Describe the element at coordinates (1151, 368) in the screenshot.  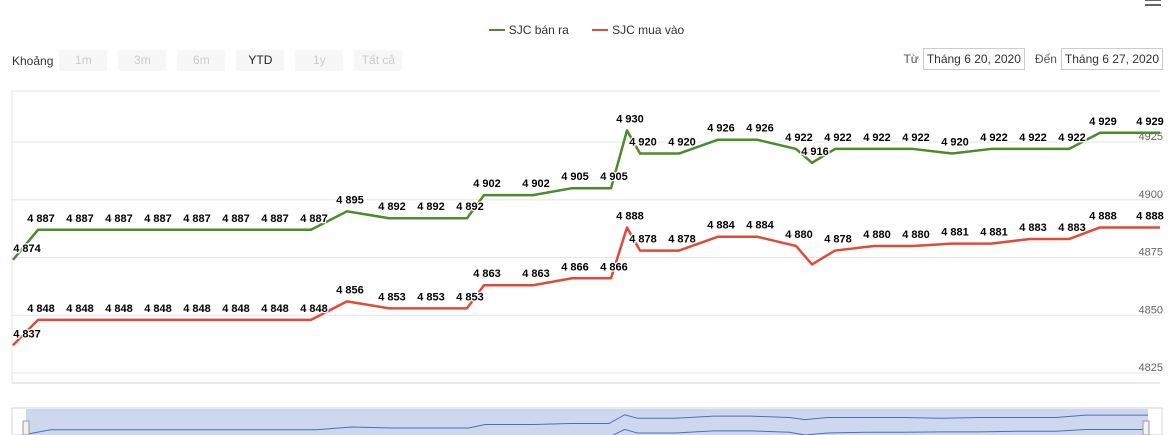
I see `y-tick-label: 4825` at that location.